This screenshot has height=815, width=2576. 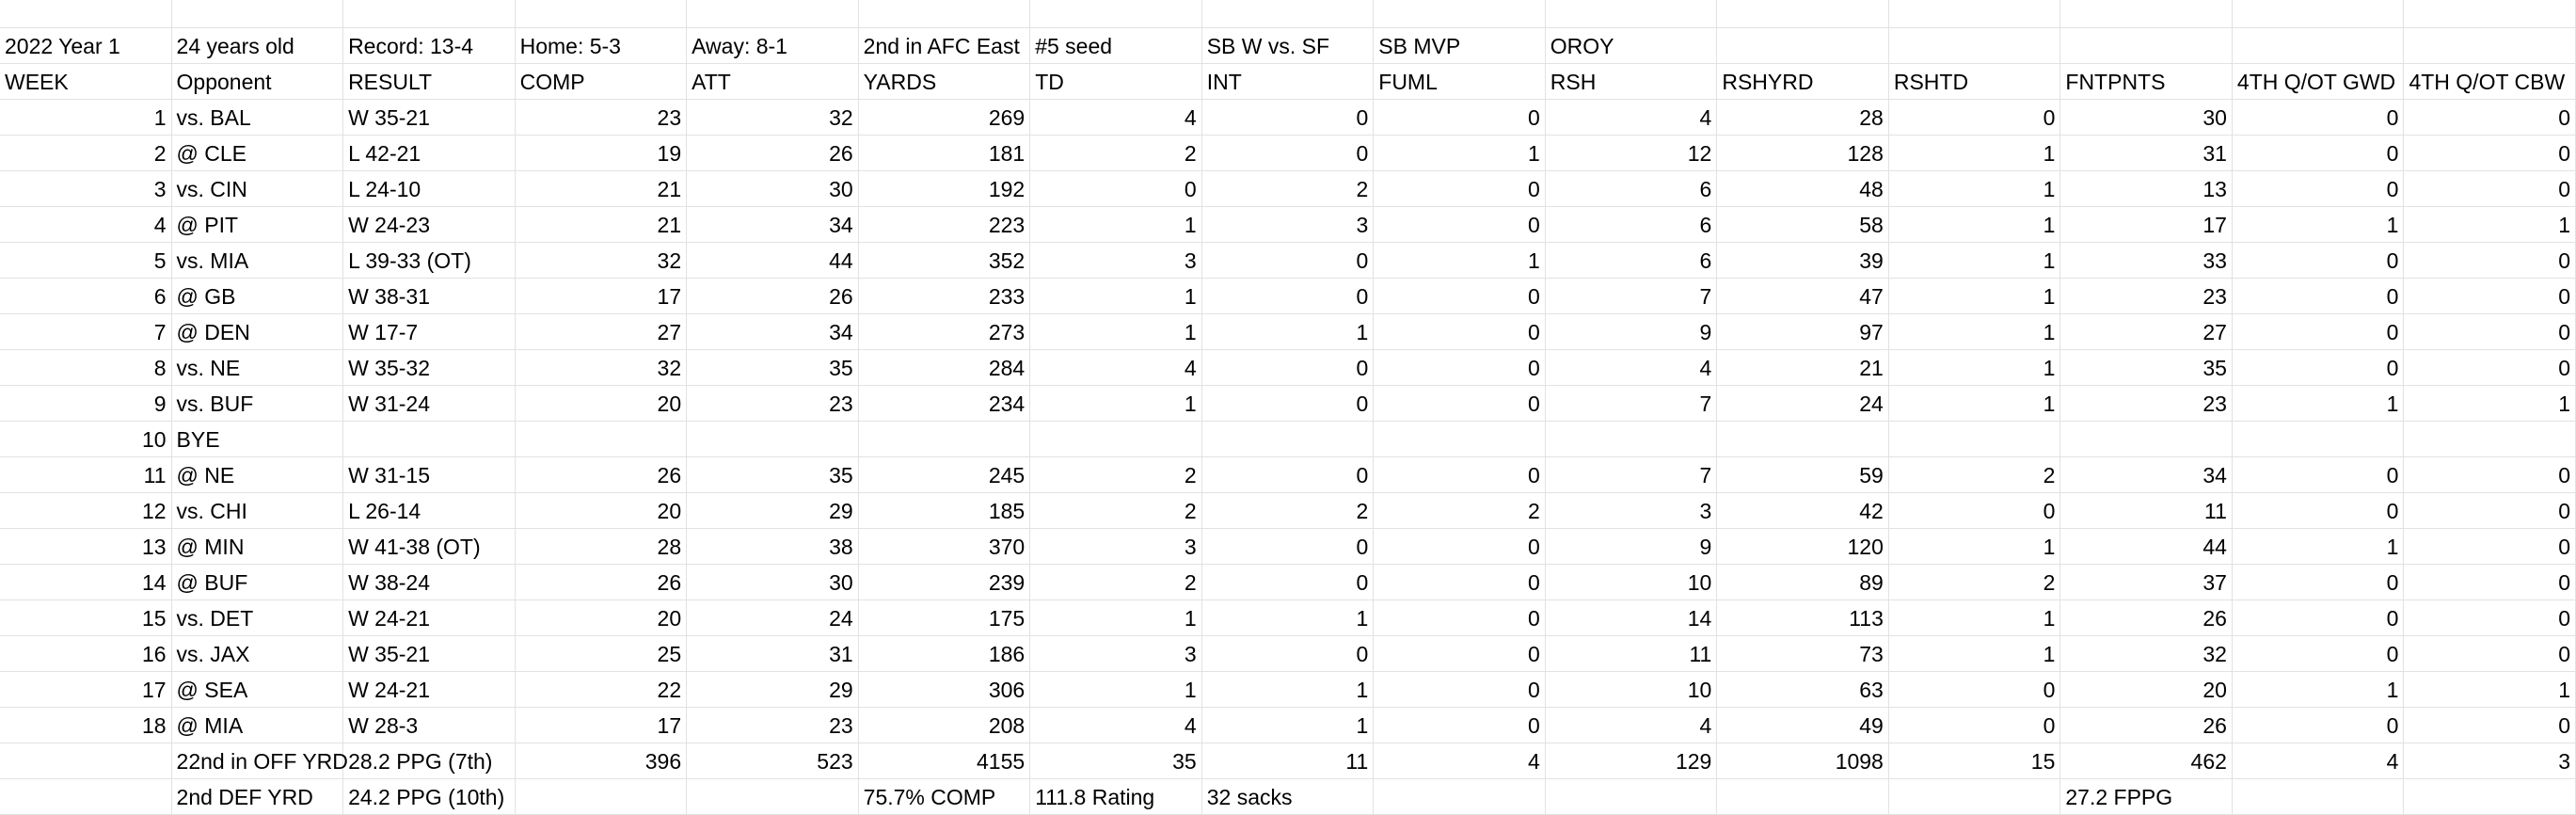 I want to click on cell-text: 245, so click(x=944, y=475).